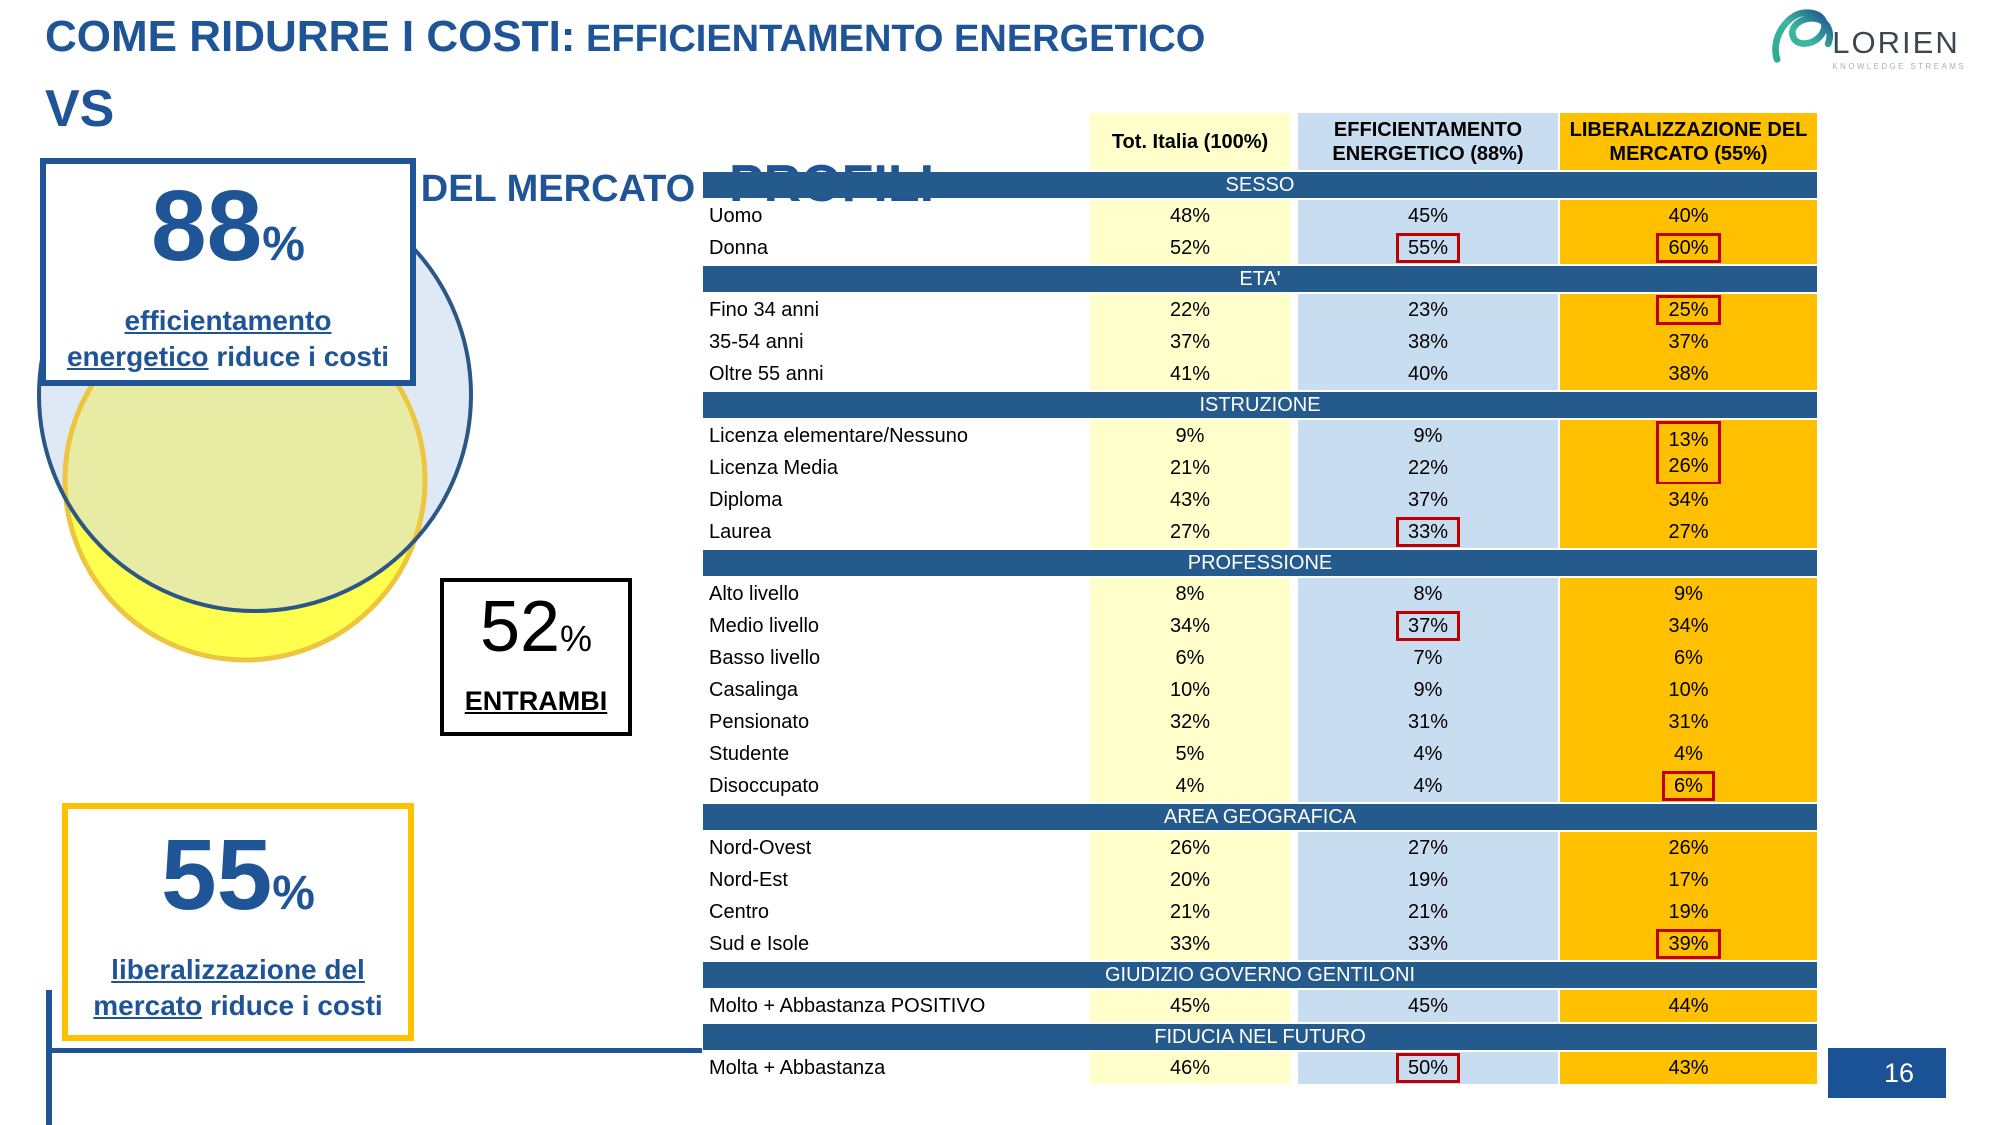 This screenshot has height=1125, width=2000. Describe the element at coordinates (746, 499) in the screenshot. I see `row-label: Diploma` at that location.